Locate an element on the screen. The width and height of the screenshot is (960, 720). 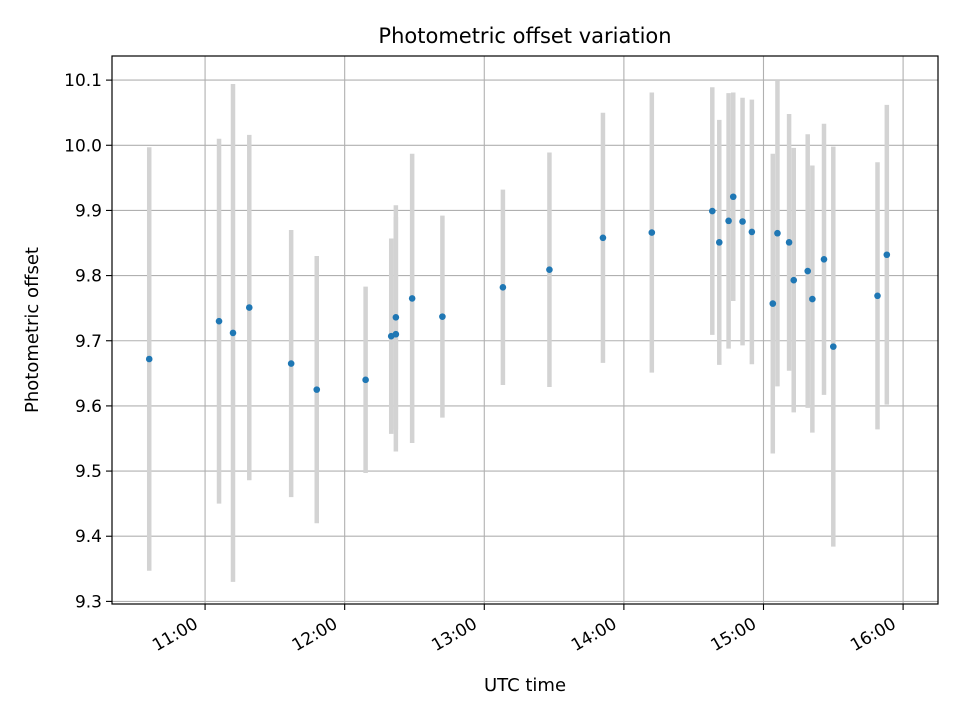
y-tick-label: 9.6 is located at coordinates (88, 407).